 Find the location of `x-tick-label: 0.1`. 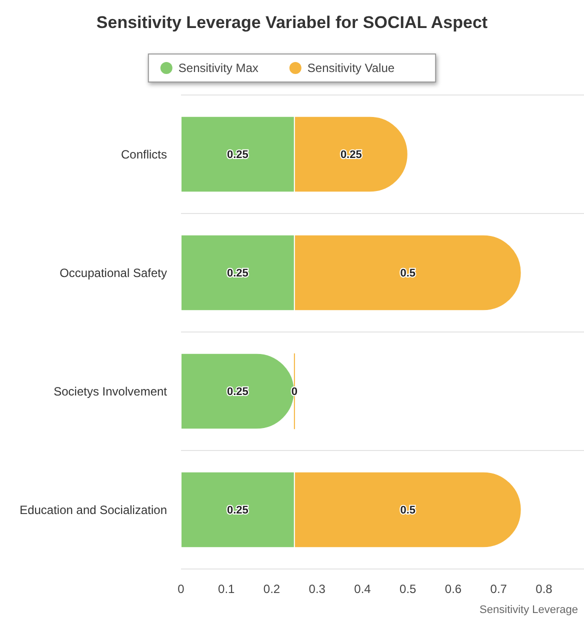

x-tick-label: 0.1 is located at coordinates (227, 589).